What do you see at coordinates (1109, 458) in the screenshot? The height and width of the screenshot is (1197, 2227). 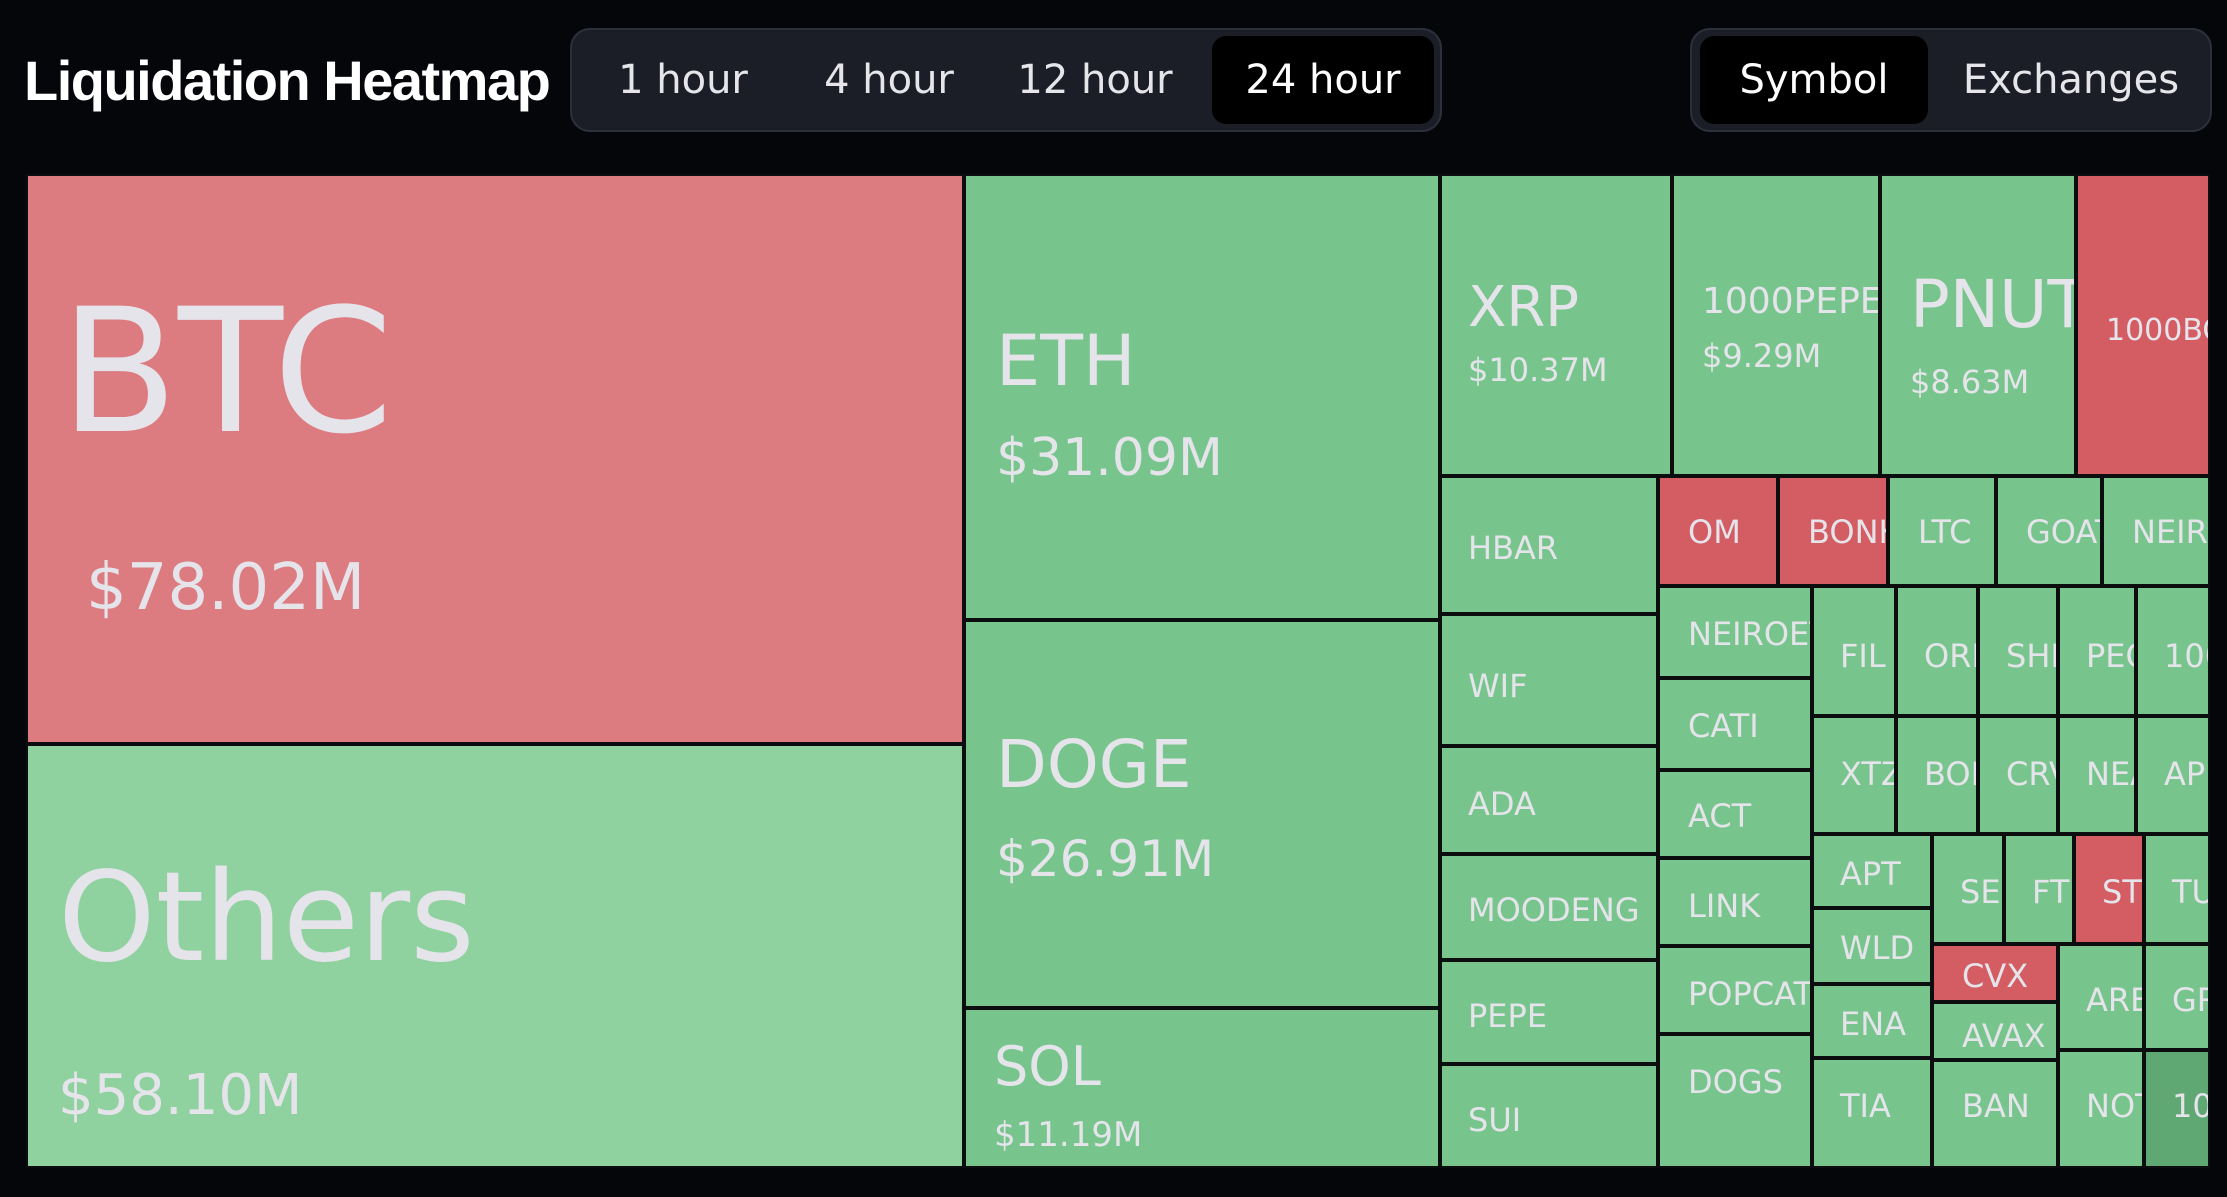 I see `tile-value: $31.09M` at bounding box center [1109, 458].